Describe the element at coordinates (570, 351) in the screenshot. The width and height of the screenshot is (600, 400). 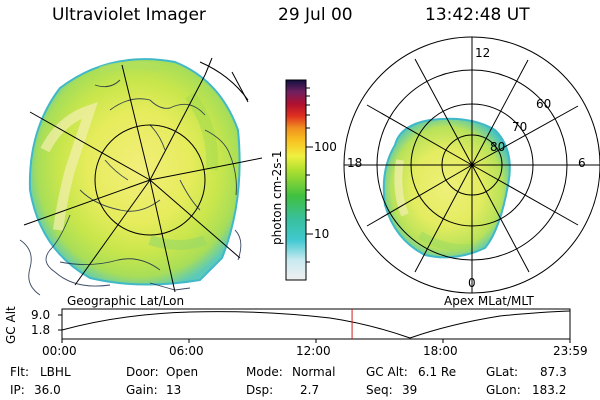
I see `altitude-xtick-4: 23:59` at that location.